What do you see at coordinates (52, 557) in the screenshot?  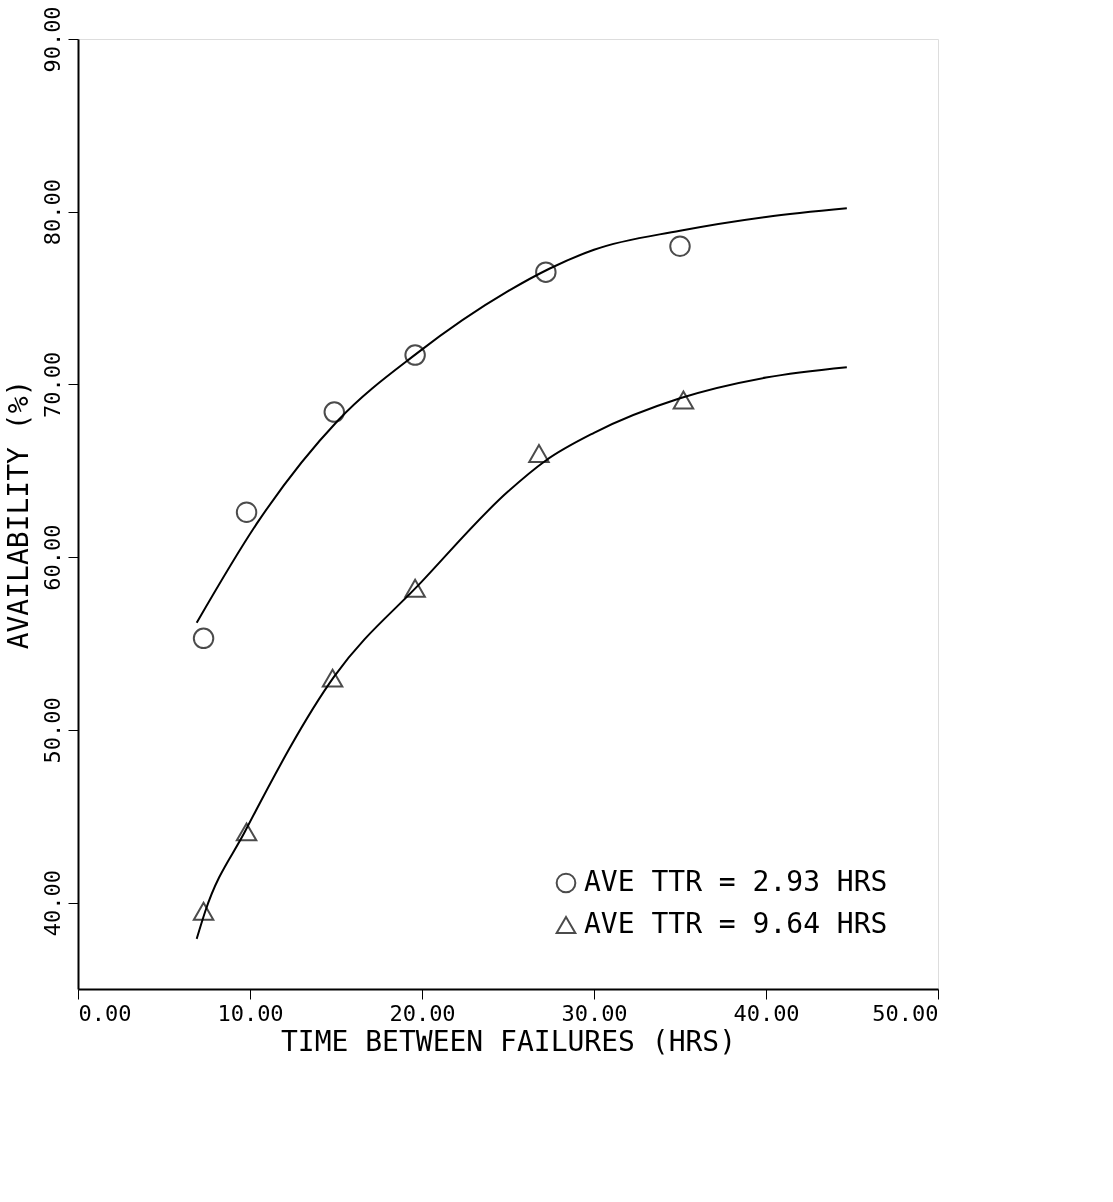 I see `y-tick-label: 60.00` at bounding box center [52, 557].